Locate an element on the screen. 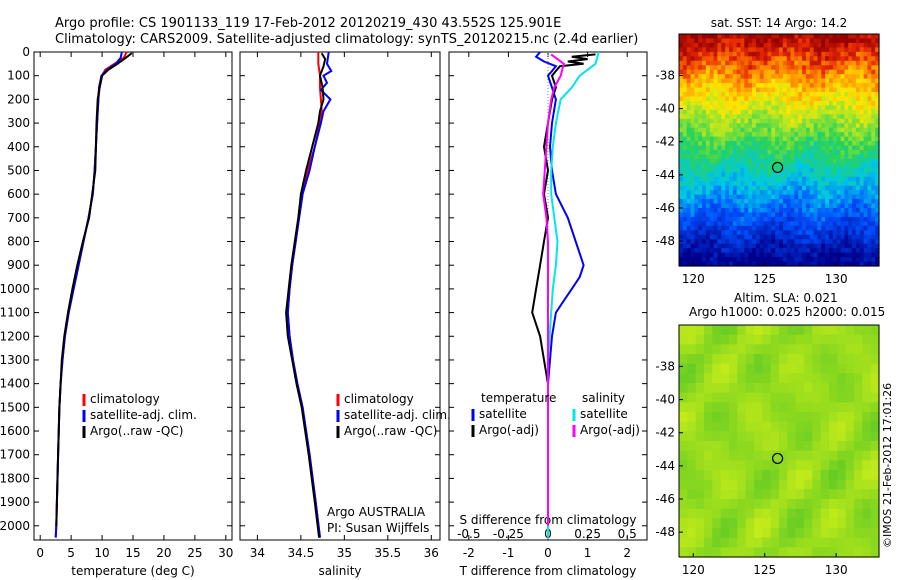 This screenshot has height=580, width=900. y-tick-label: 800 is located at coordinates (18, 242).